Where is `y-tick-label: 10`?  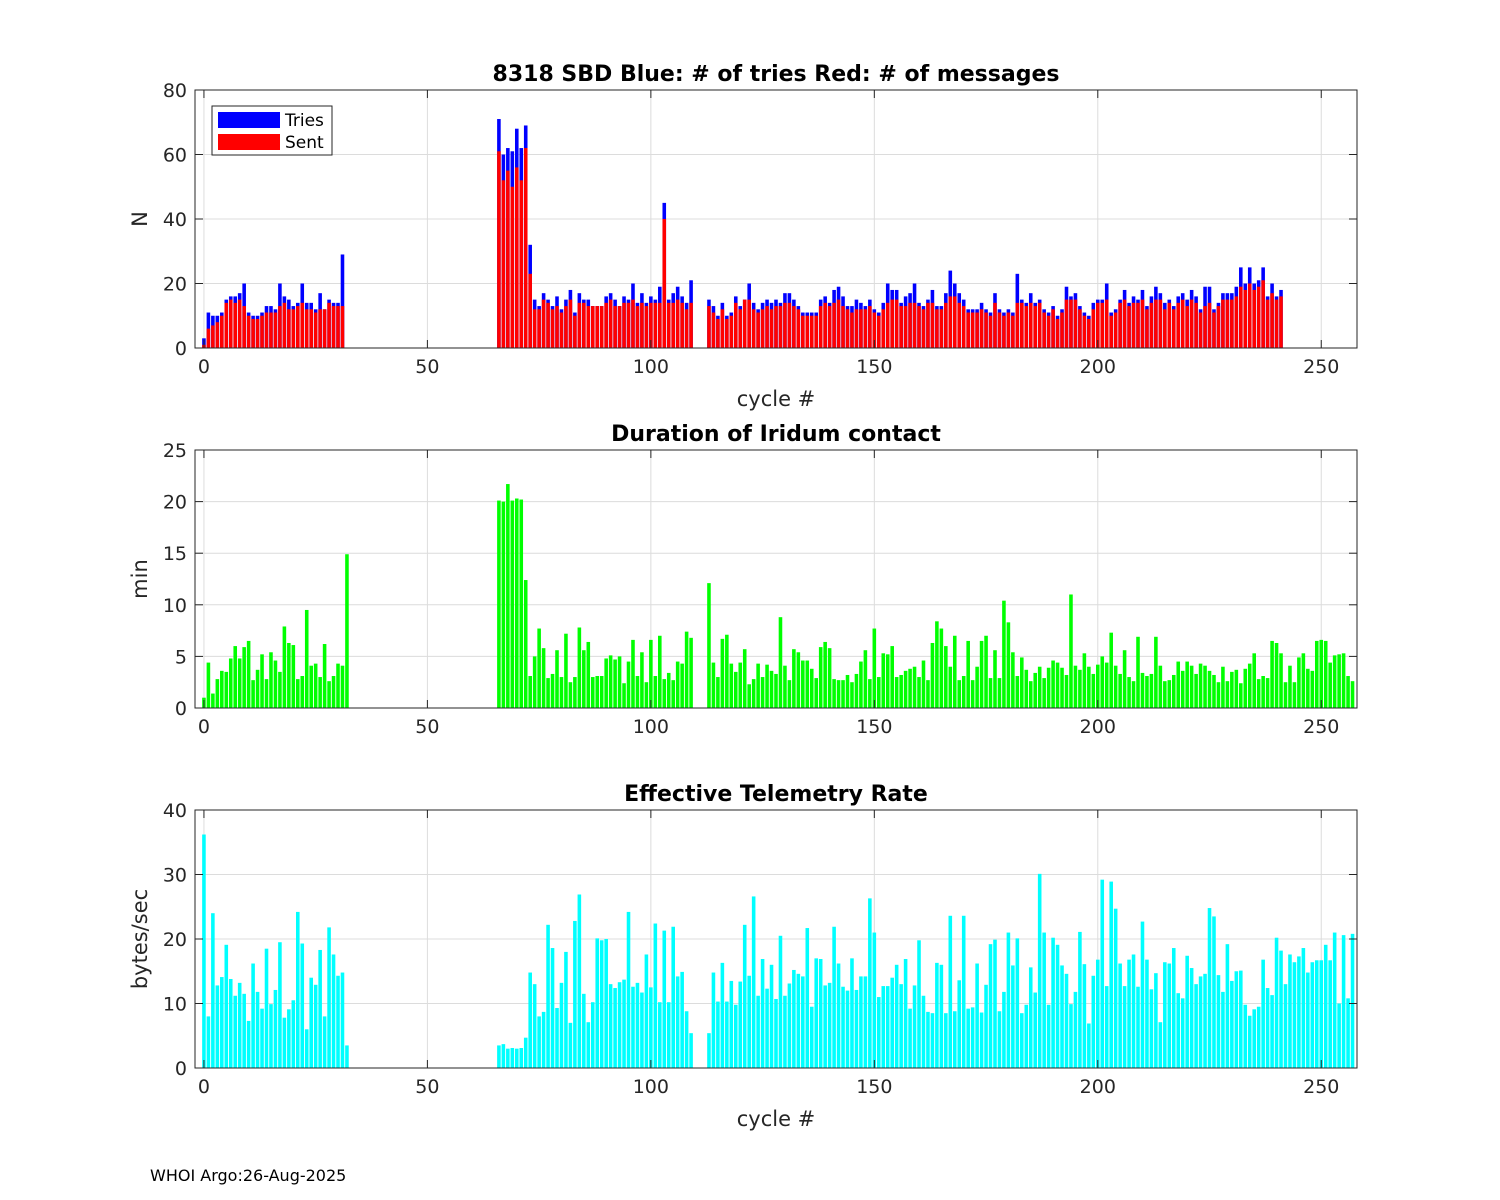
y-tick-label: 10 is located at coordinates (175, 606).